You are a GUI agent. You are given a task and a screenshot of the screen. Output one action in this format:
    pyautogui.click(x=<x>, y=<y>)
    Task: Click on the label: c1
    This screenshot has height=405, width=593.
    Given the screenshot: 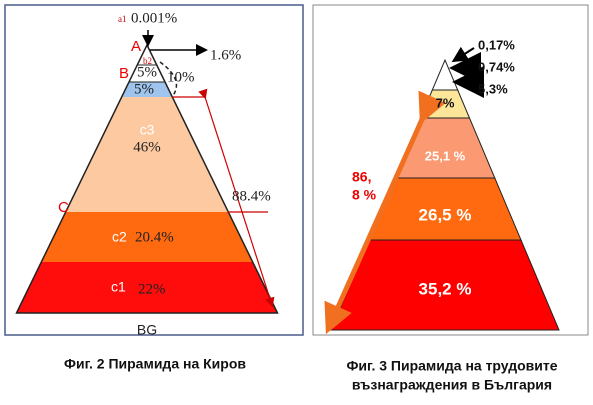 What is the action you would take?
    pyautogui.click(x=118, y=287)
    